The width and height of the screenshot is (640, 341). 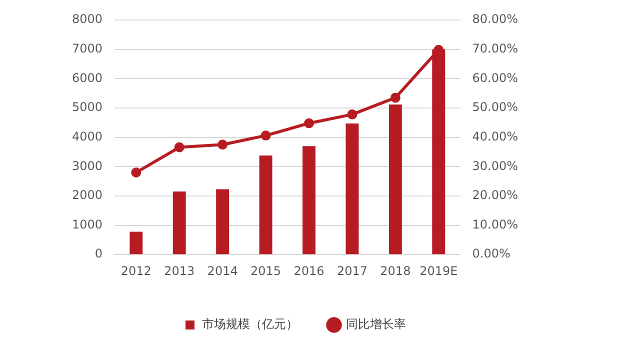 I want to click on y-tick-label: 0, so click(x=98, y=253).